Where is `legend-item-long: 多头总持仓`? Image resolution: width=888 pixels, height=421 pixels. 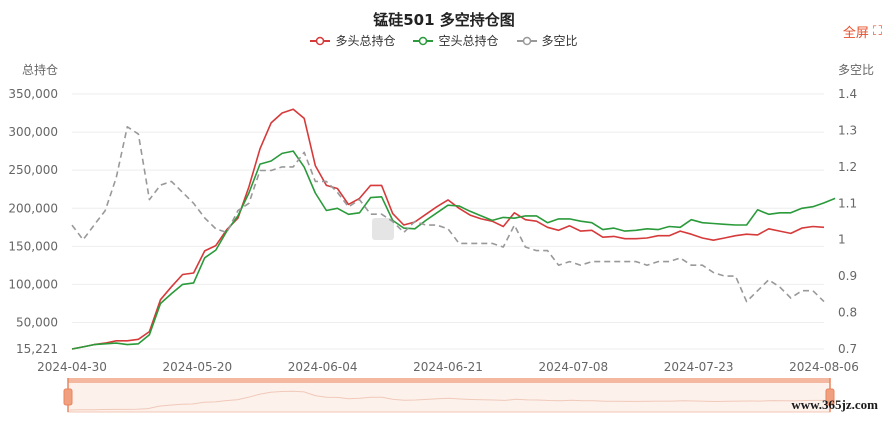 legend-item-long: 多头总持仓 is located at coordinates (352, 40).